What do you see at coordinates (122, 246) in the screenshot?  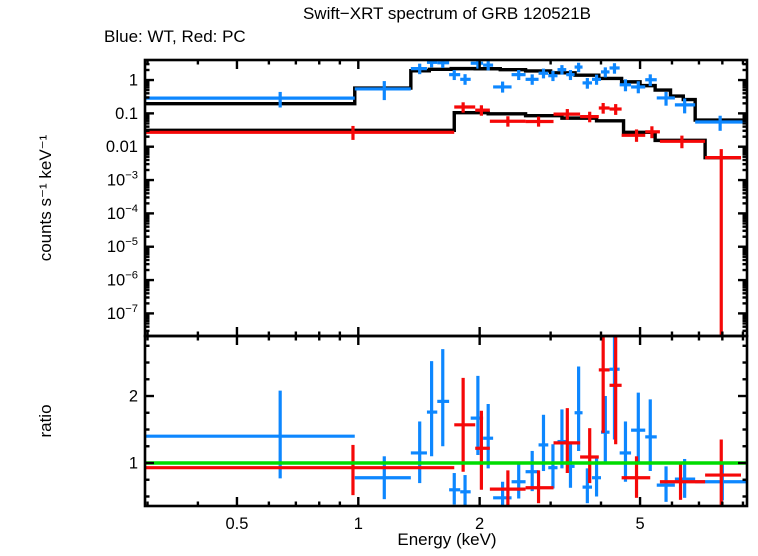 I see `y-tick-label: 10⁻⁵` at bounding box center [122, 246].